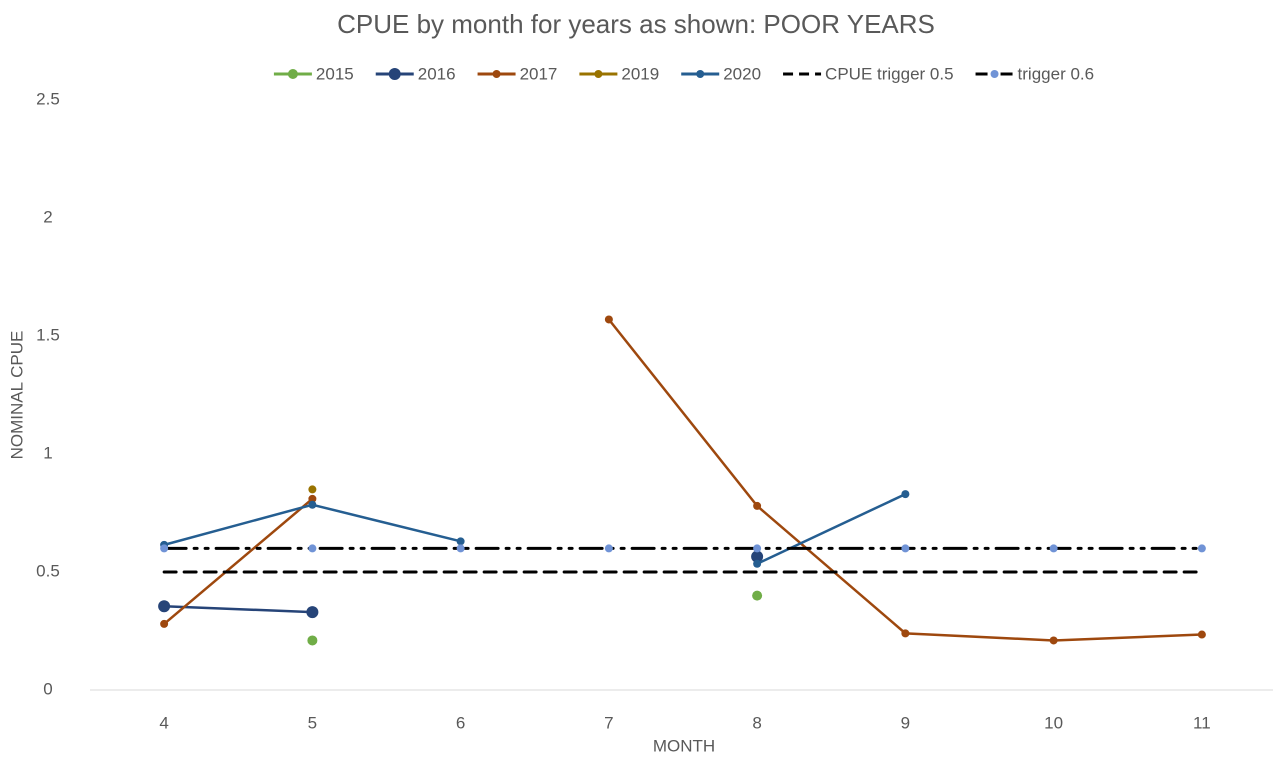 This screenshot has height=761, width=1273. Describe the element at coordinates (163, 722) in the screenshot. I see `x-tick-label: 4` at that location.